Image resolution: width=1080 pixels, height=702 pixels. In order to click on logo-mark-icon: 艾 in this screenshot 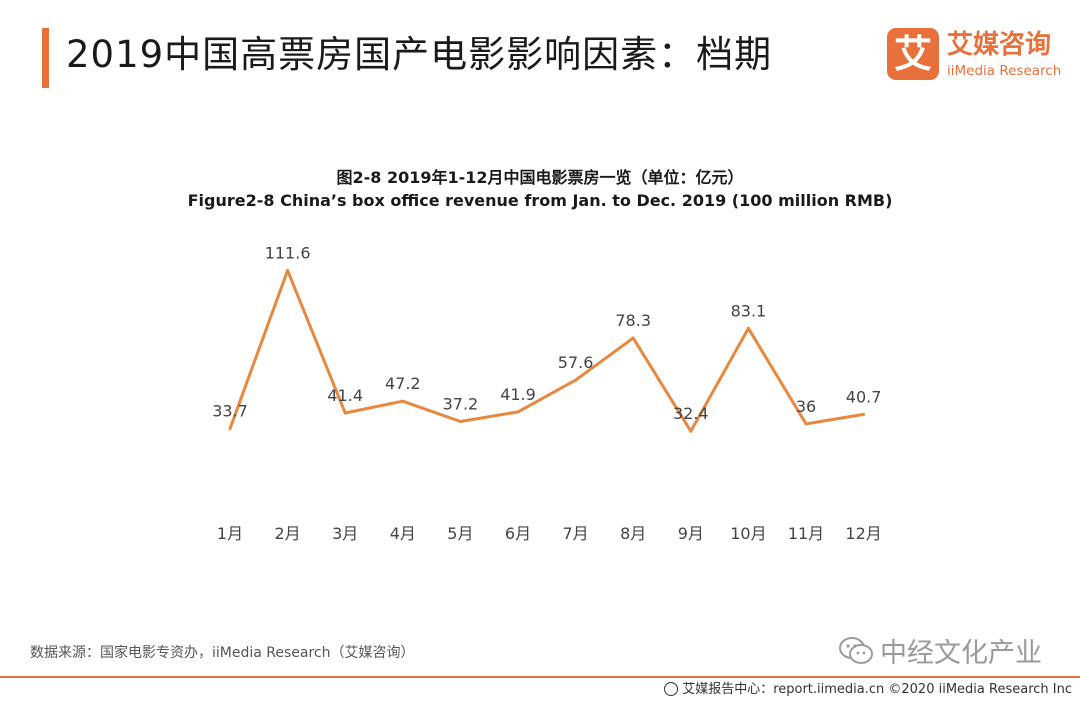, I will do `click(913, 54)`.